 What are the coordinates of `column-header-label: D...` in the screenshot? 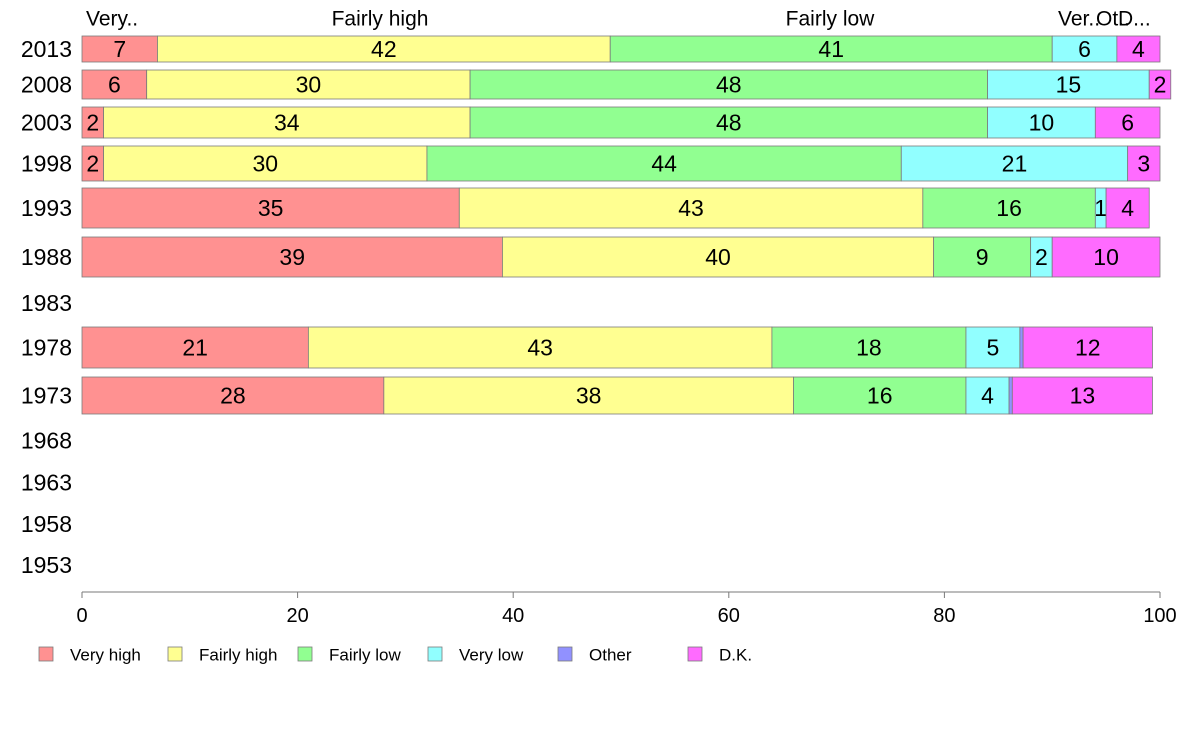 It's located at (1134, 19).